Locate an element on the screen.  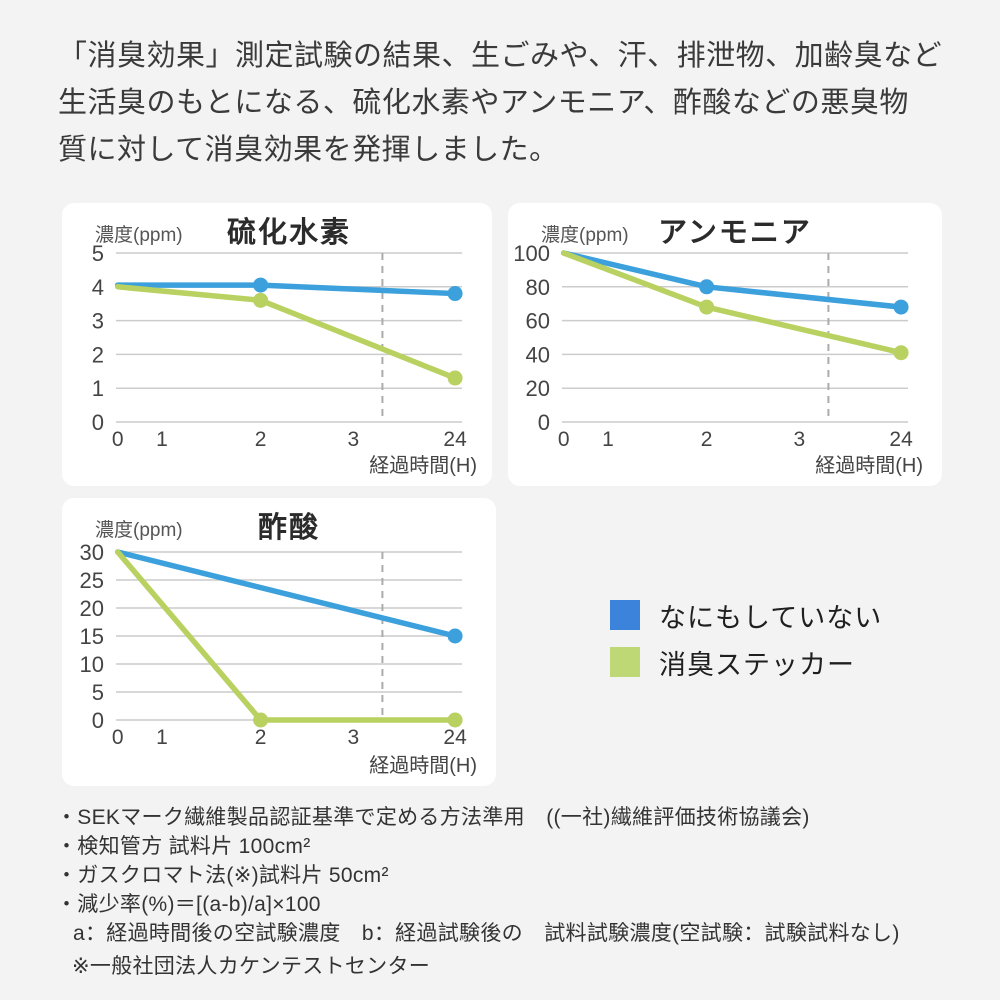
chart-title-ammonia: アンモニア is located at coordinates (735, 233).